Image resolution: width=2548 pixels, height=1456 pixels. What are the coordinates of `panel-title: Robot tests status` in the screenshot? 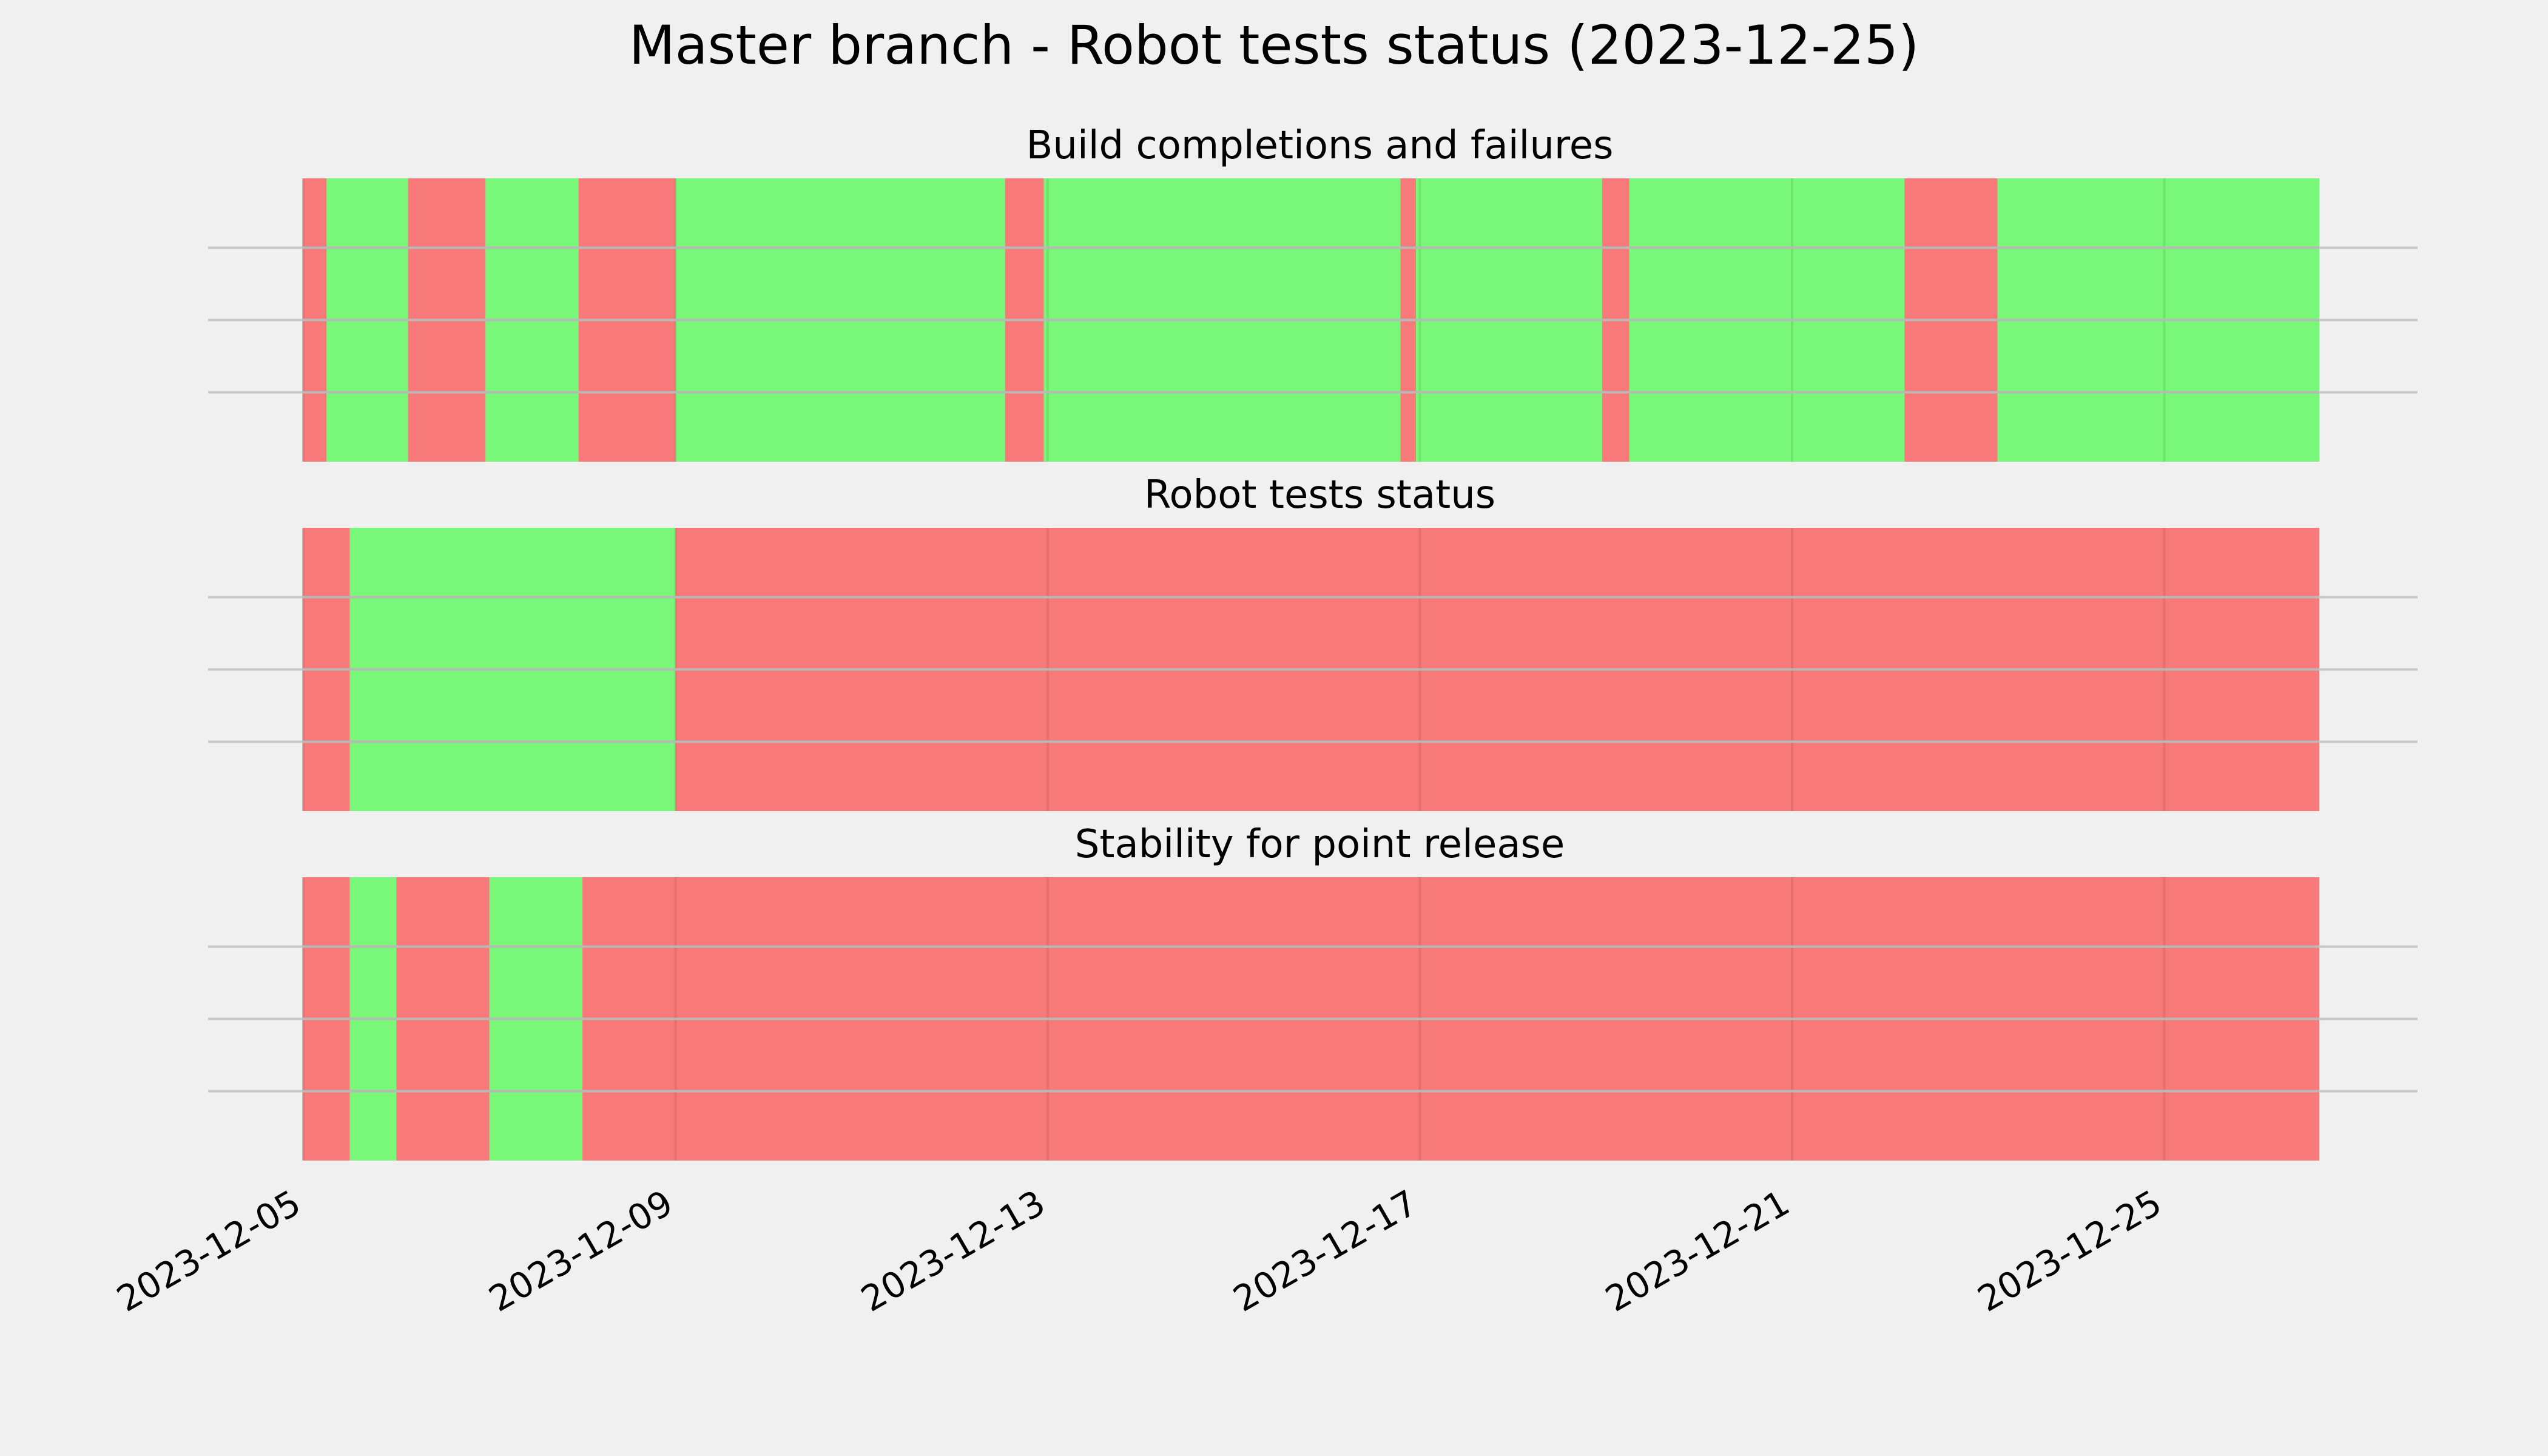 It's located at (1319, 495).